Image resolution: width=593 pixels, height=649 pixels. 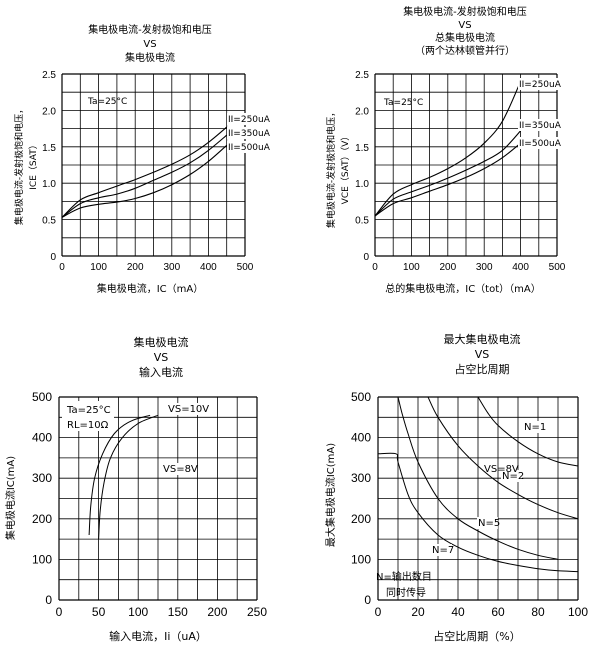 What do you see at coordinates (465, 37) in the screenshot?
I see `p2-title-3: 总集电极电流` at bounding box center [465, 37].